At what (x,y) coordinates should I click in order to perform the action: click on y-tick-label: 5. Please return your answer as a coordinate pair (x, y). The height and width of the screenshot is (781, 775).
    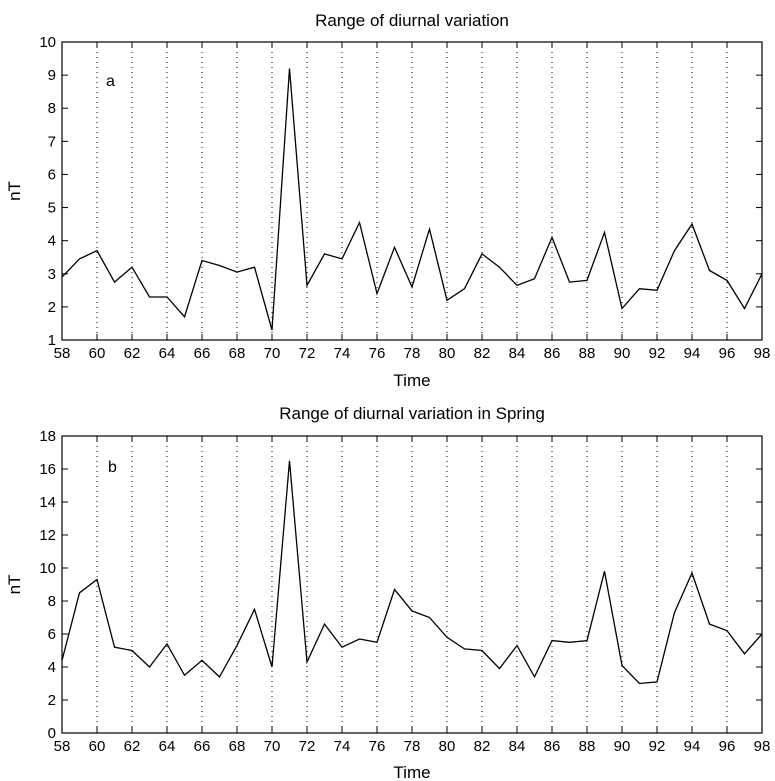
    Looking at the image, I should click on (52, 208).